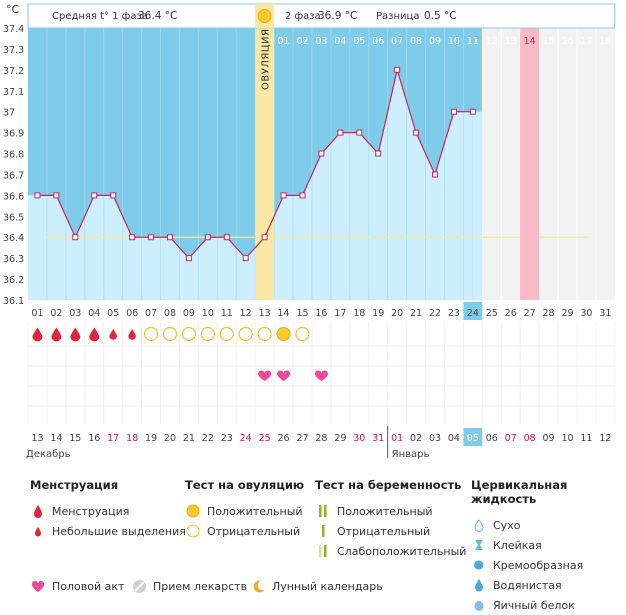 The image size is (626, 615). I want to click on legend-item: Слабоположительный, so click(402, 551).